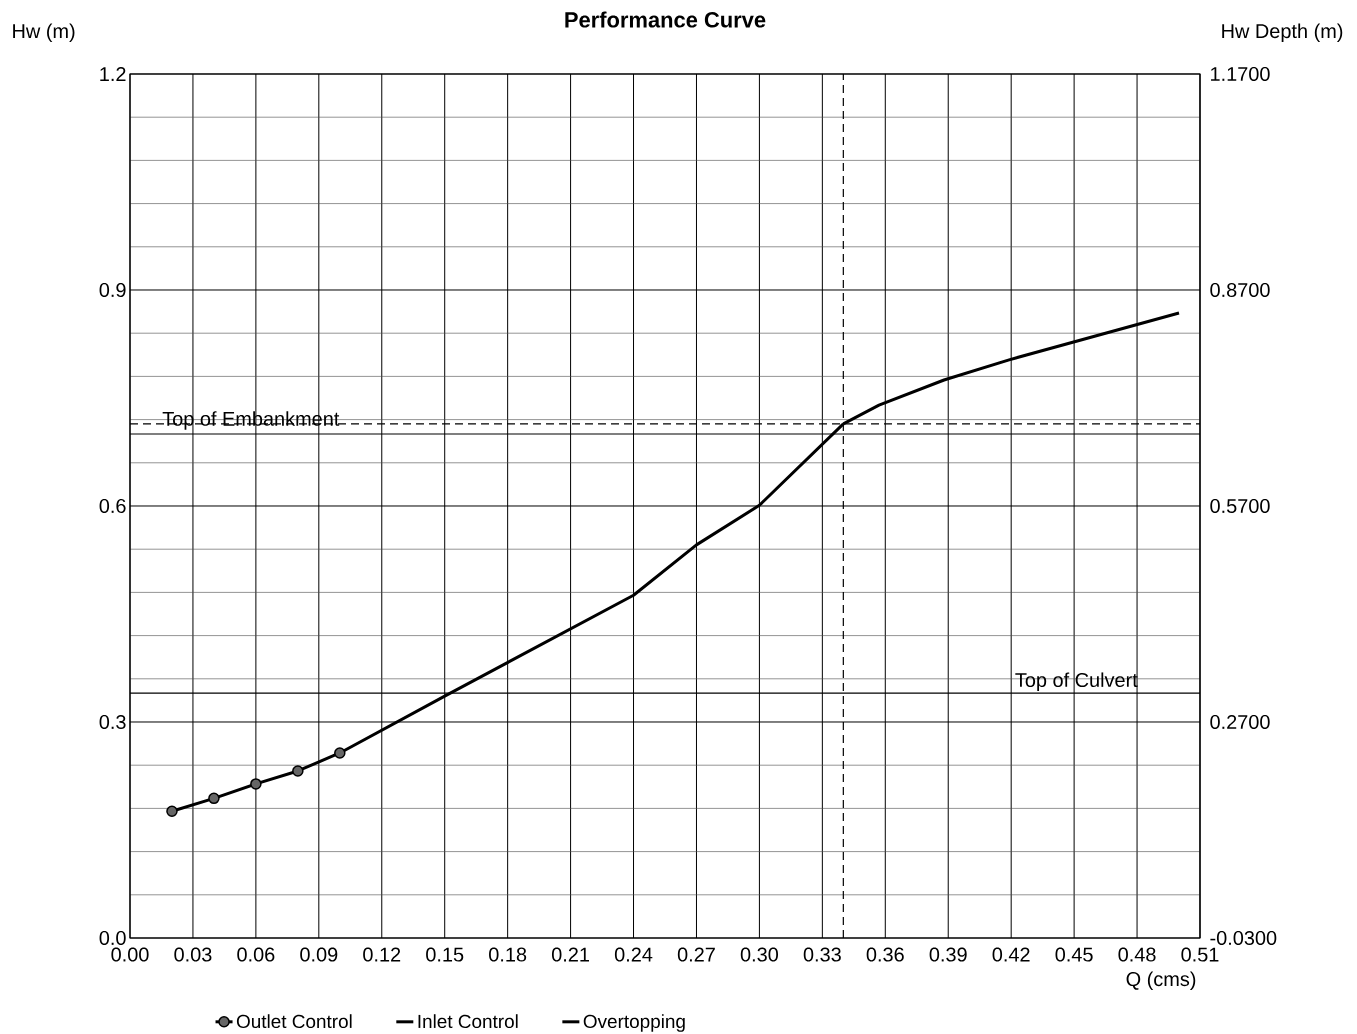  What do you see at coordinates (1240, 506) in the screenshot?
I see `y2-tick-label: 0.5700` at bounding box center [1240, 506].